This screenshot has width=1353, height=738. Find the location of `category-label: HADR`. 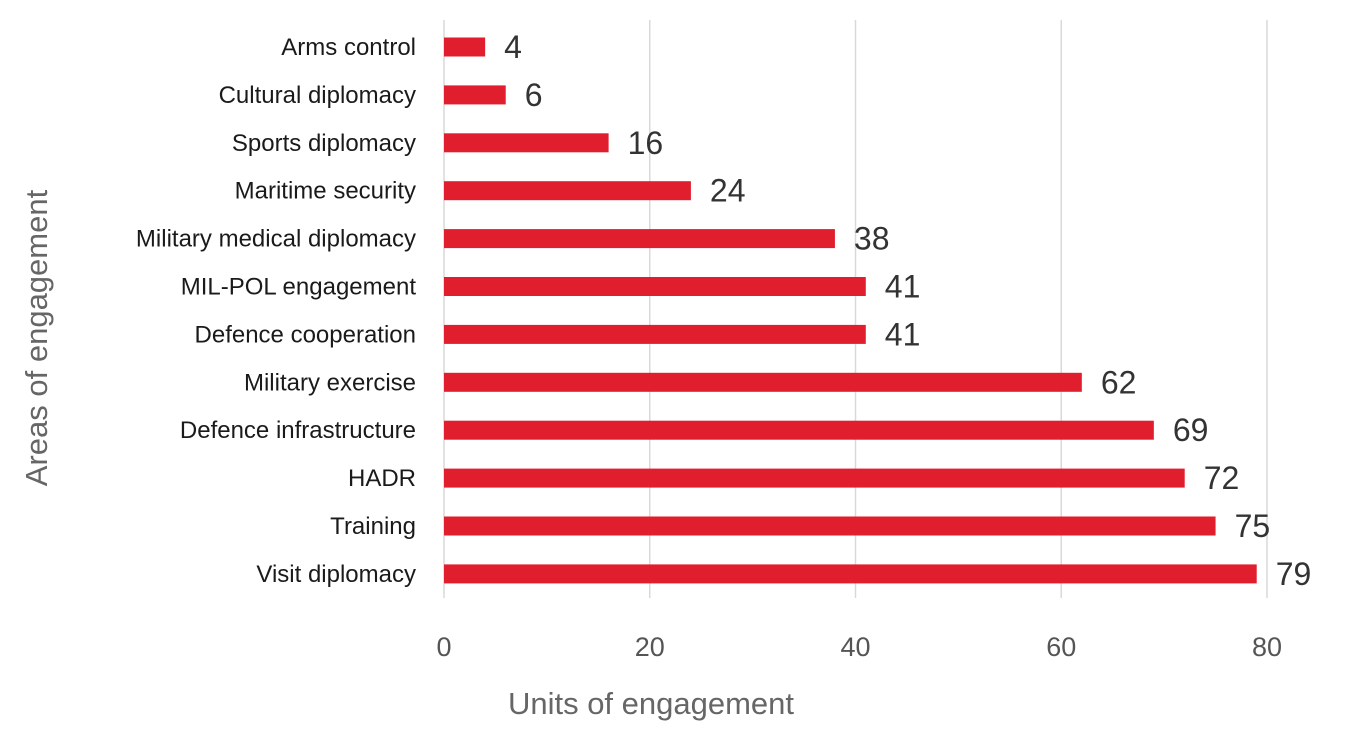

category-label: HADR is located at coordinates (382, 478).